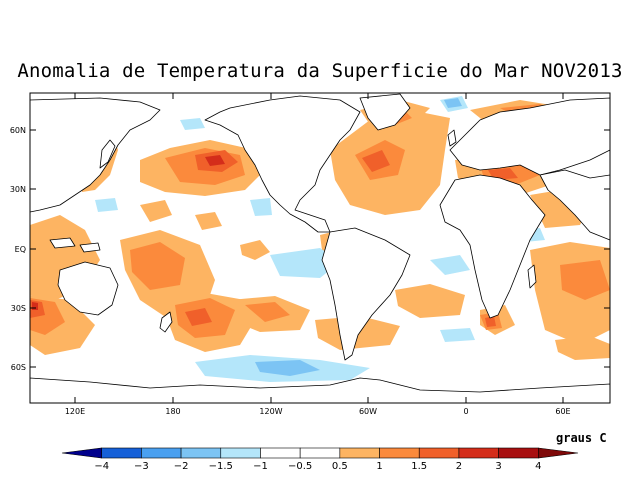  I want to click on colorbar-level-label: −3, so click(141, 466).